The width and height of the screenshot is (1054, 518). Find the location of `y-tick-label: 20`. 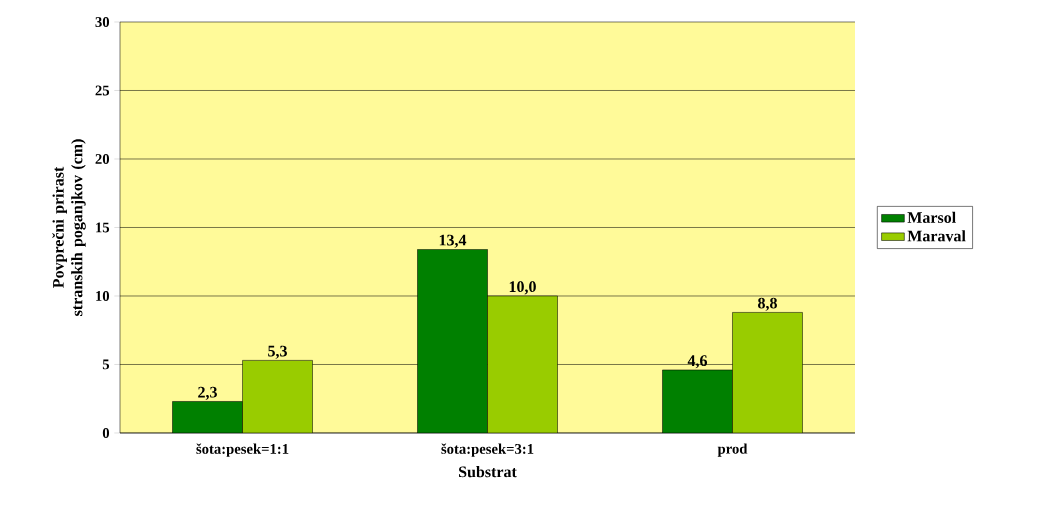

y-tick-label: 20 is located at coordinates (102, 159).